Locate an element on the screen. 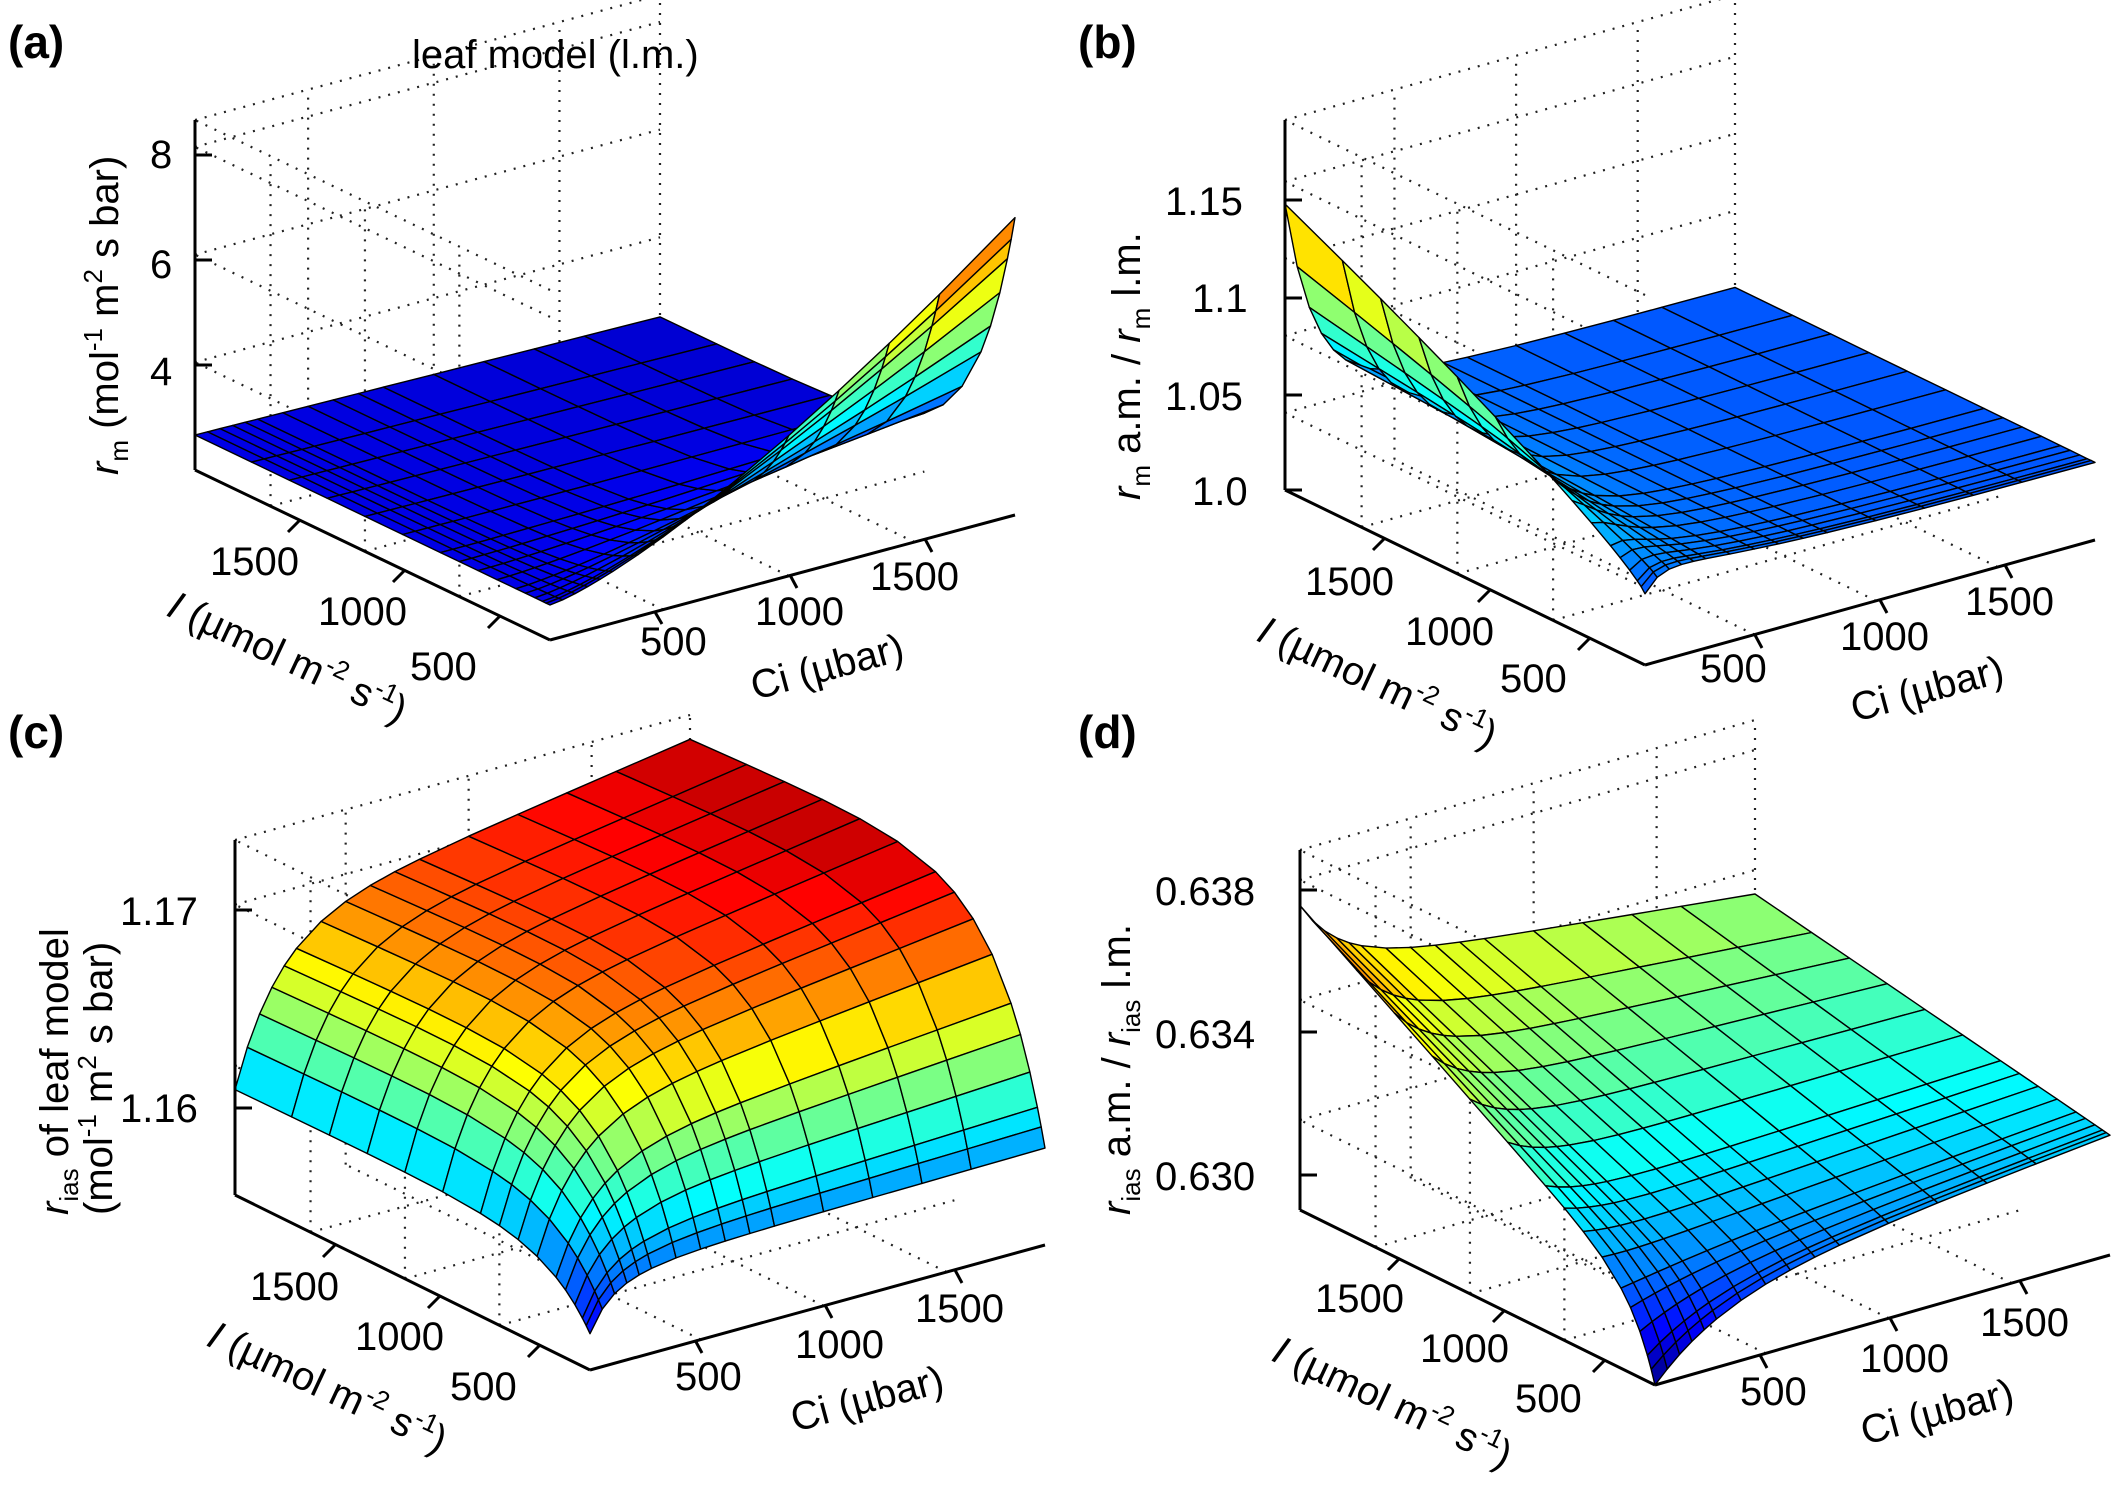 This screenshot has width=2128, height=1510. z-axis-label-a: rm (mol-1 m2 s bar) is located at coordinates (106, 315).